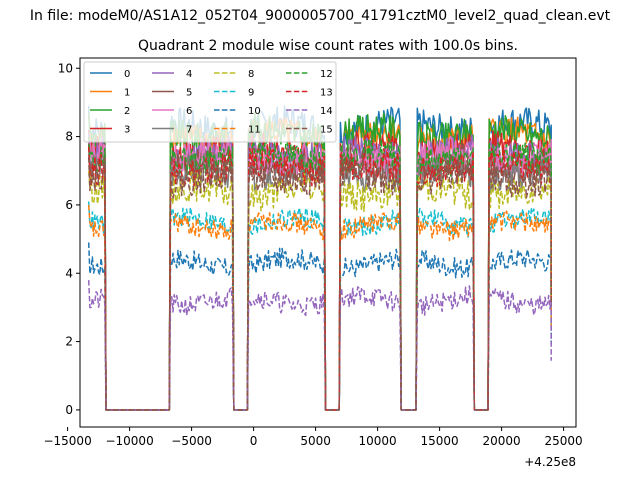  Describe the element at coordinates (315, 441) in the screenshot. I see `x-tick-label: 5000` at that location.